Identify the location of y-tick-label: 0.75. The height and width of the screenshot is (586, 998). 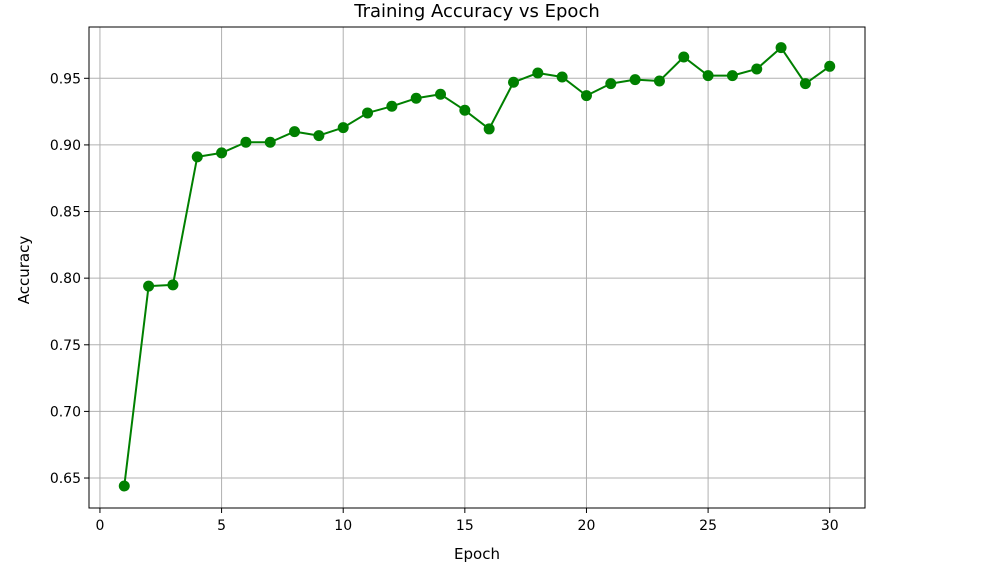
(65, 346).